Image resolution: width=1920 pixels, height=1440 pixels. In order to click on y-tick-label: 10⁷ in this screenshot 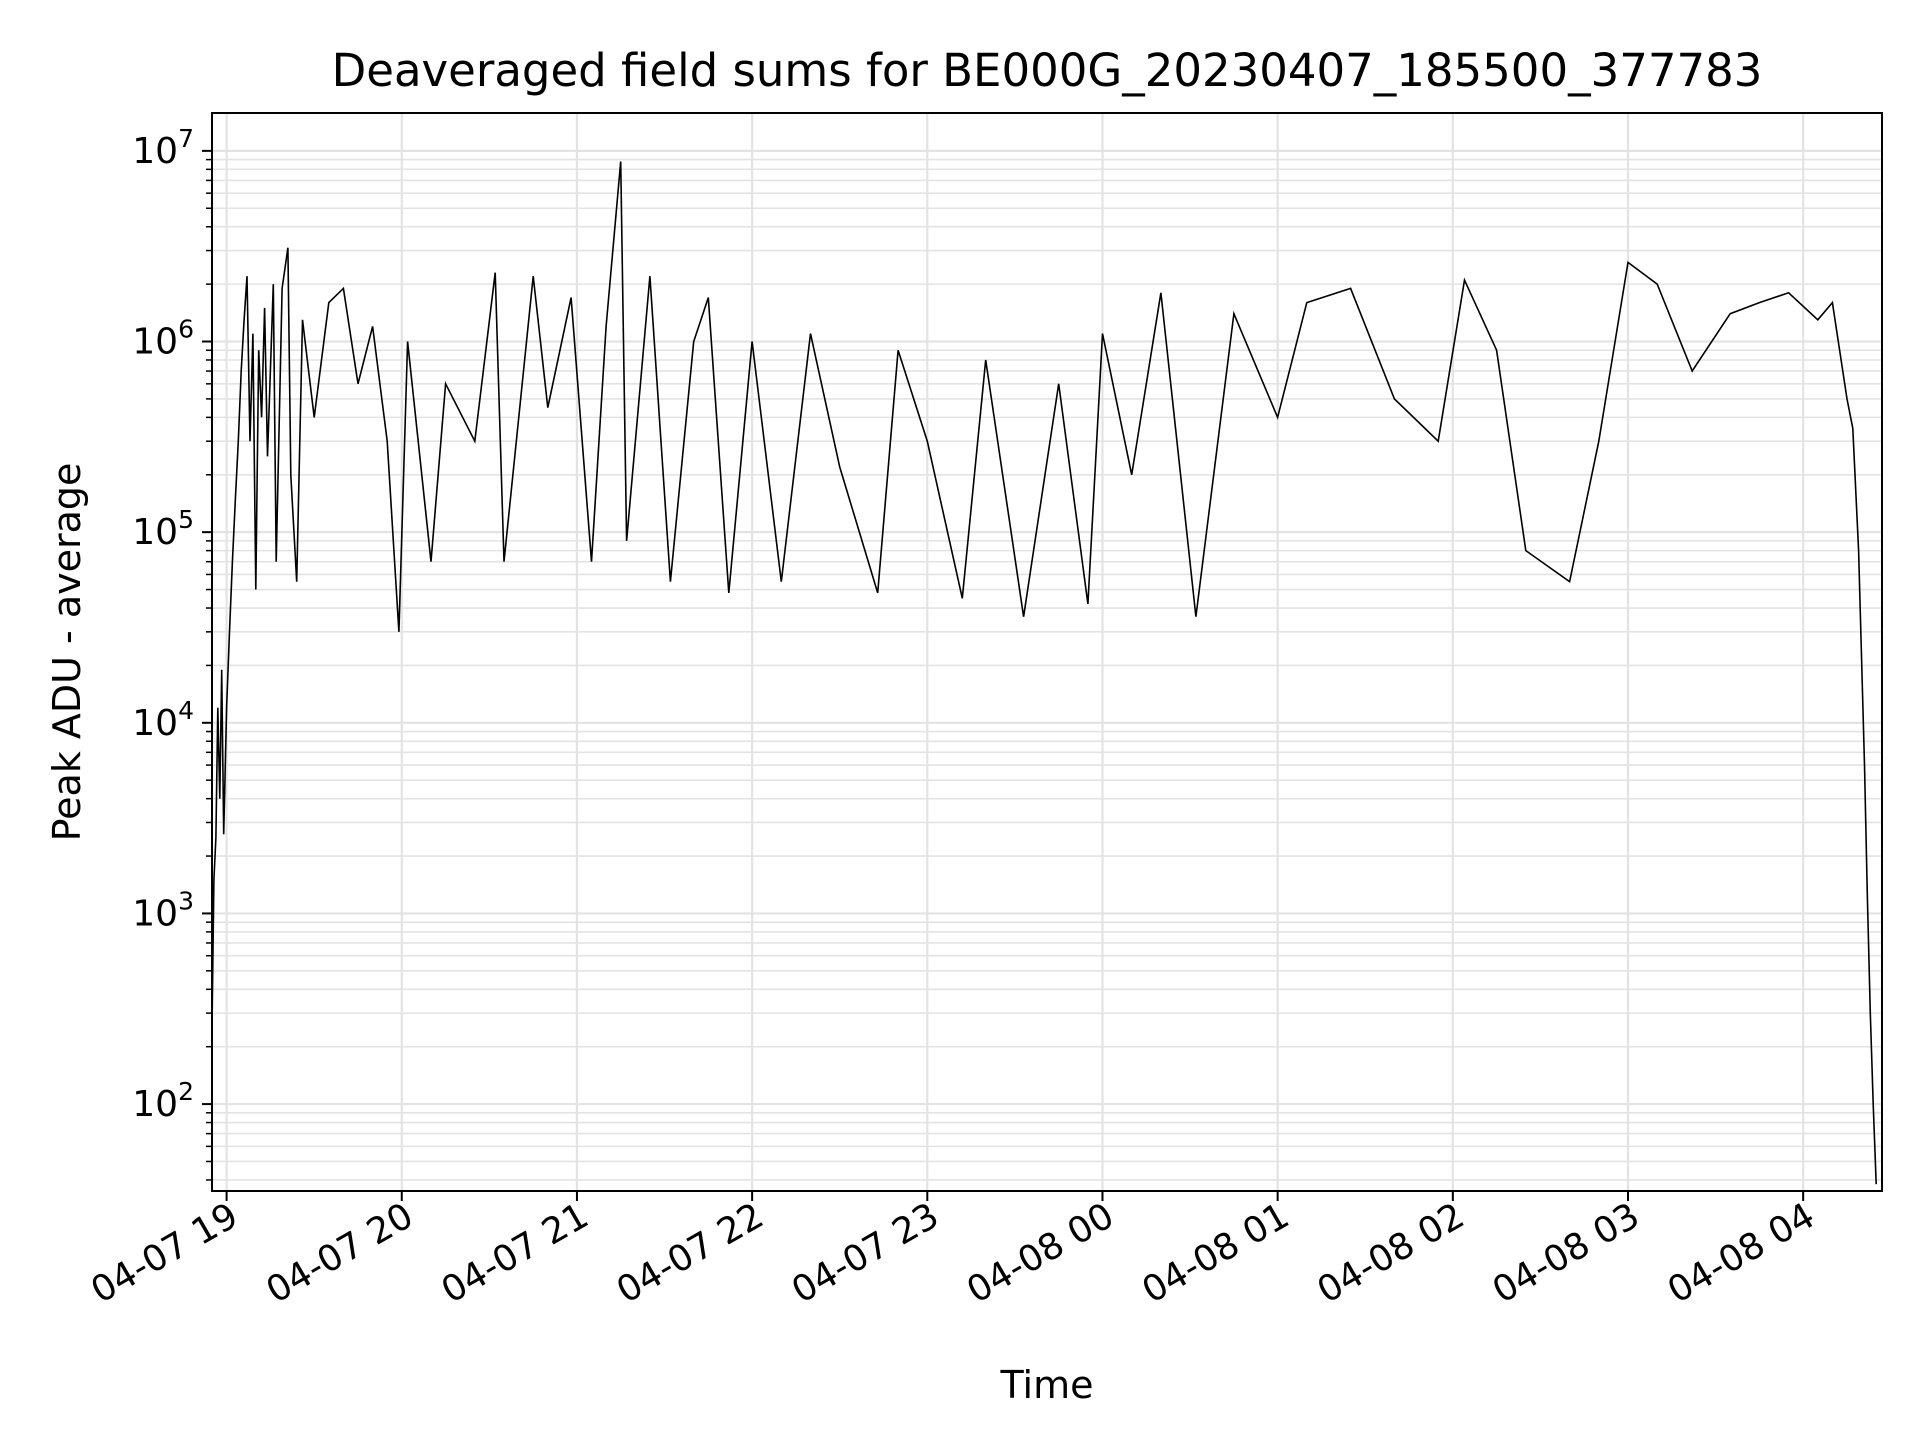, I will do `click(163, 148)`.